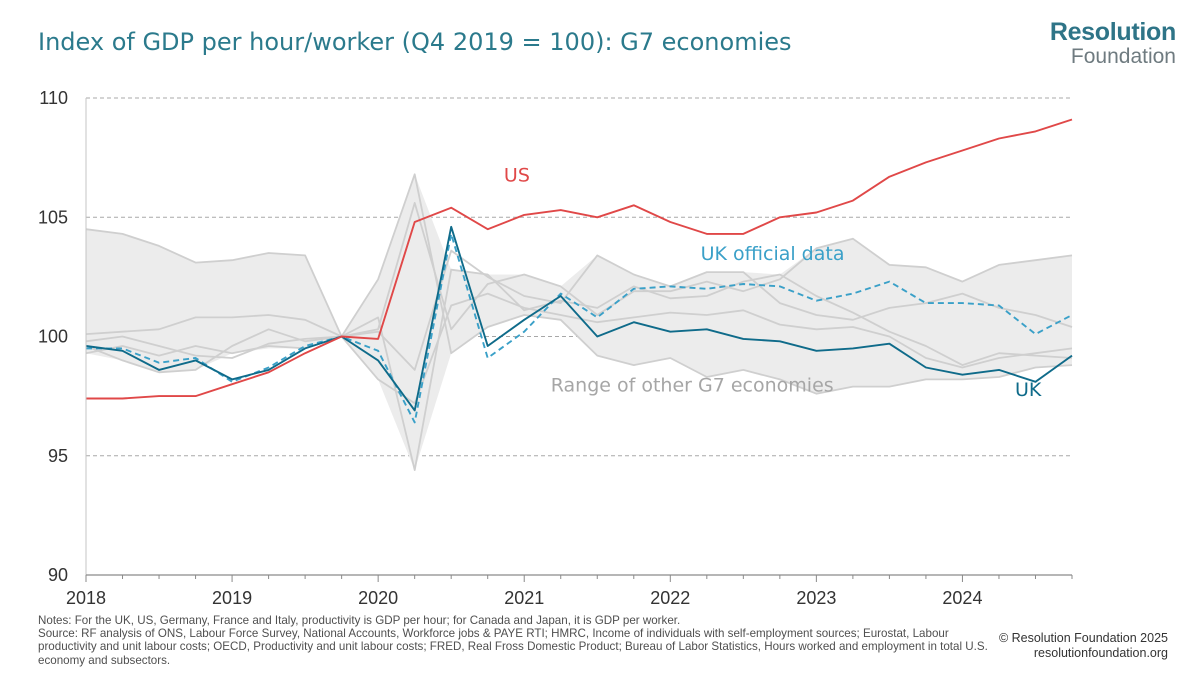 This screenshot has width=1200, height=675. Describe the element at coordinates (773, 254) in the screenshot. I see `annotation-label: UK official data` at that location.